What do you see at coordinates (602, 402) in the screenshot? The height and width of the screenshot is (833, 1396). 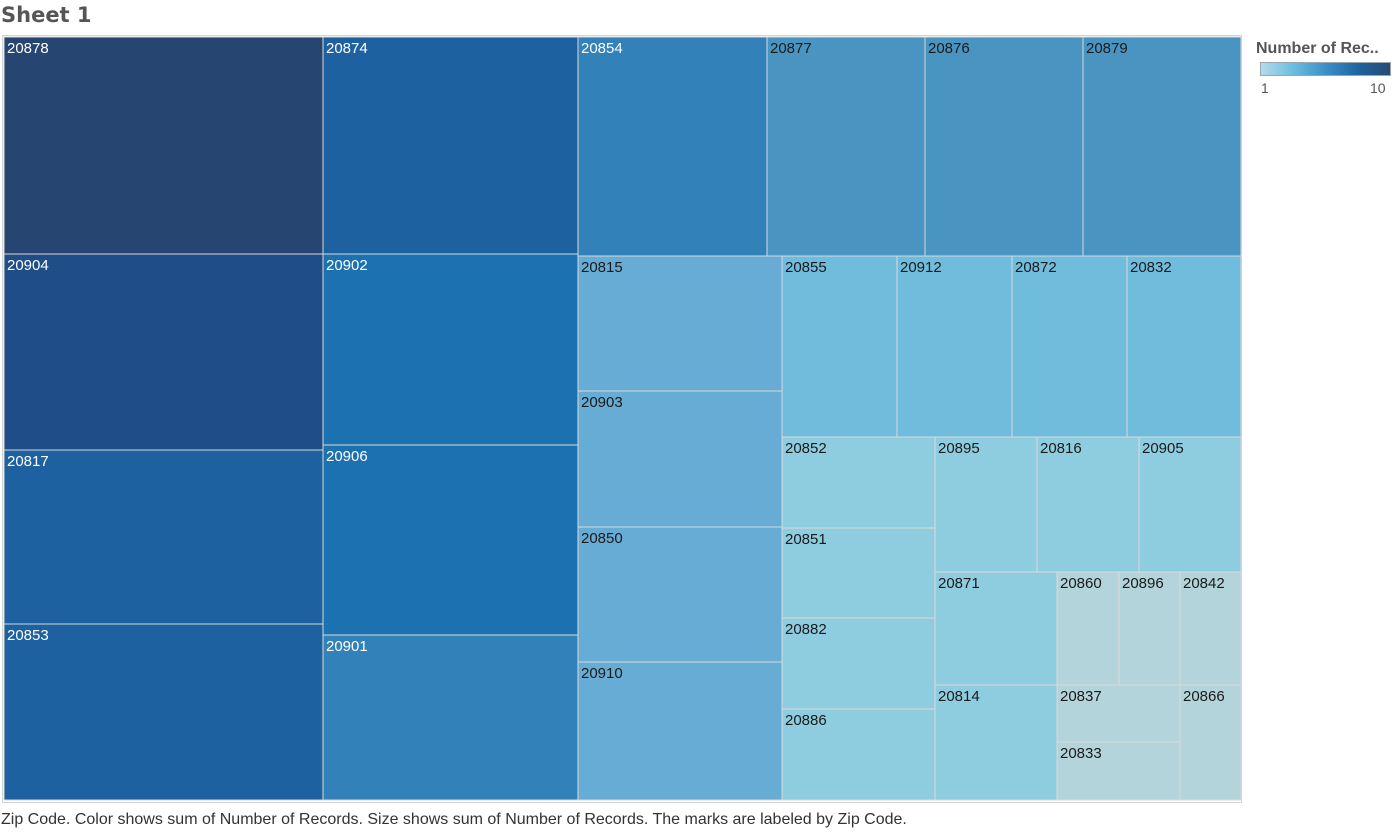 I see `treemap-label-20903: 20903` at bounding box center [602, 402].